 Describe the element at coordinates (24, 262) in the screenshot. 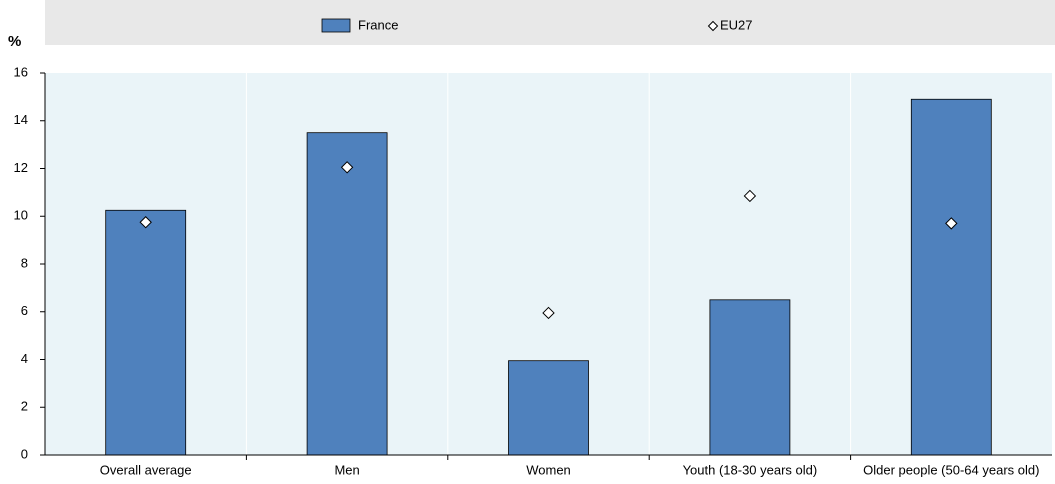

I see `y-tick-label: 8` at that location.